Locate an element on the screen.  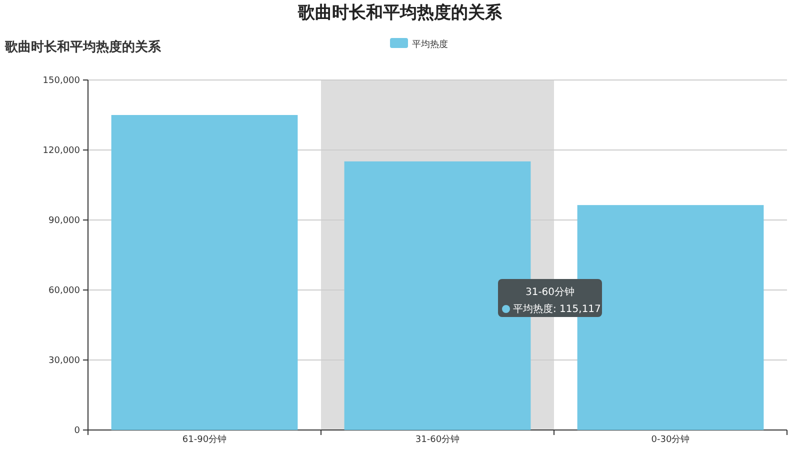
x-tick-label: 31-60分钟 is located at coordinates (437, 439).